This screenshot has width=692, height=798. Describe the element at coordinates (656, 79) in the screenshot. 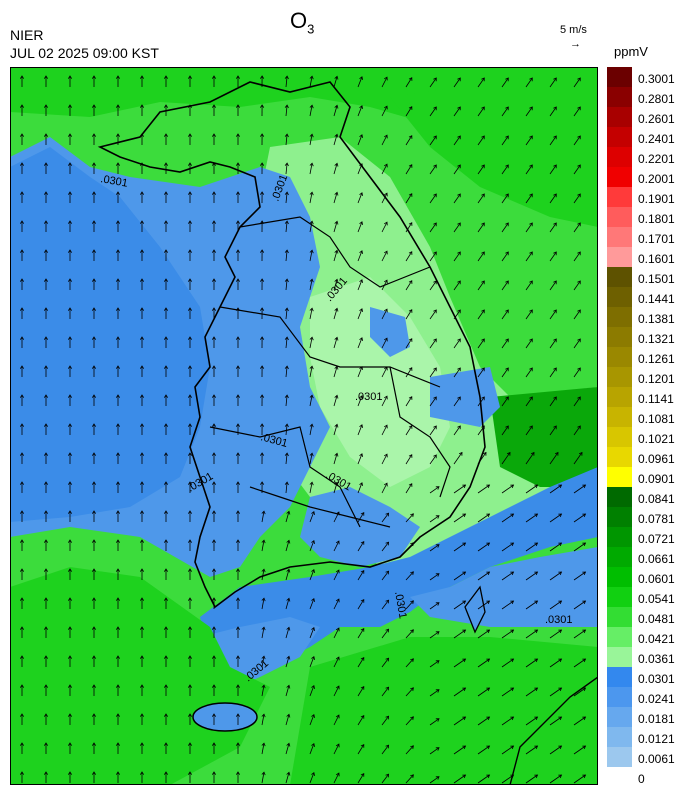

I see `color-scale-tick-label: 0.3001` at that location.